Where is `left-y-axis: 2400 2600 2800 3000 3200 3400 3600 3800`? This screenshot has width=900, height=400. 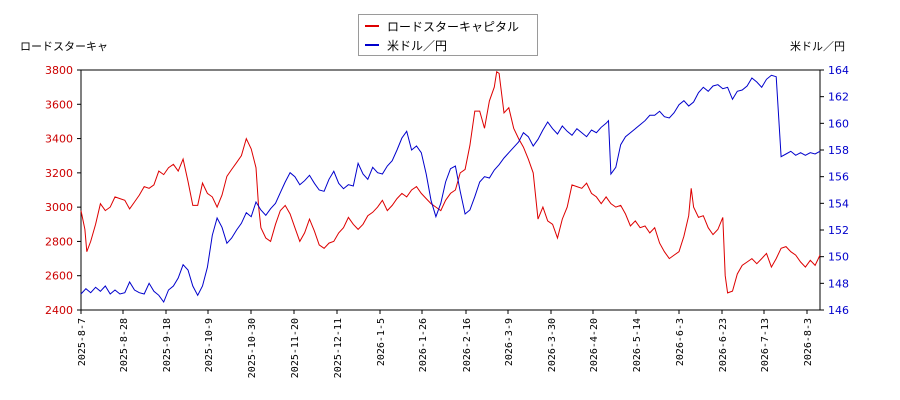 left-y-axis: 2400 2600 2800 3000 3200 3400 3600 3800 is located at coordinates (63, 190).